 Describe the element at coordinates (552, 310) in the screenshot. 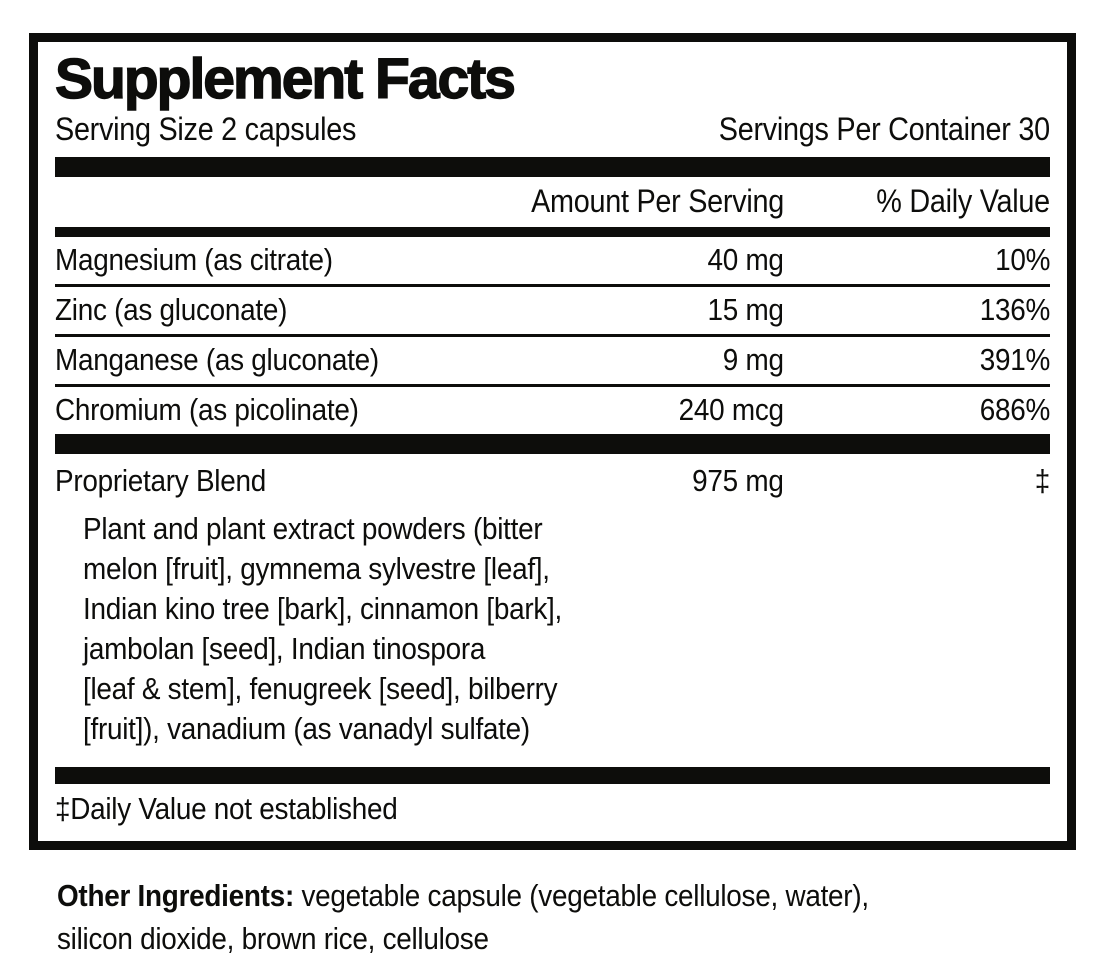

I see `nutrient-row: Zinc (as gluconate) 15 mg 136%` at that location.